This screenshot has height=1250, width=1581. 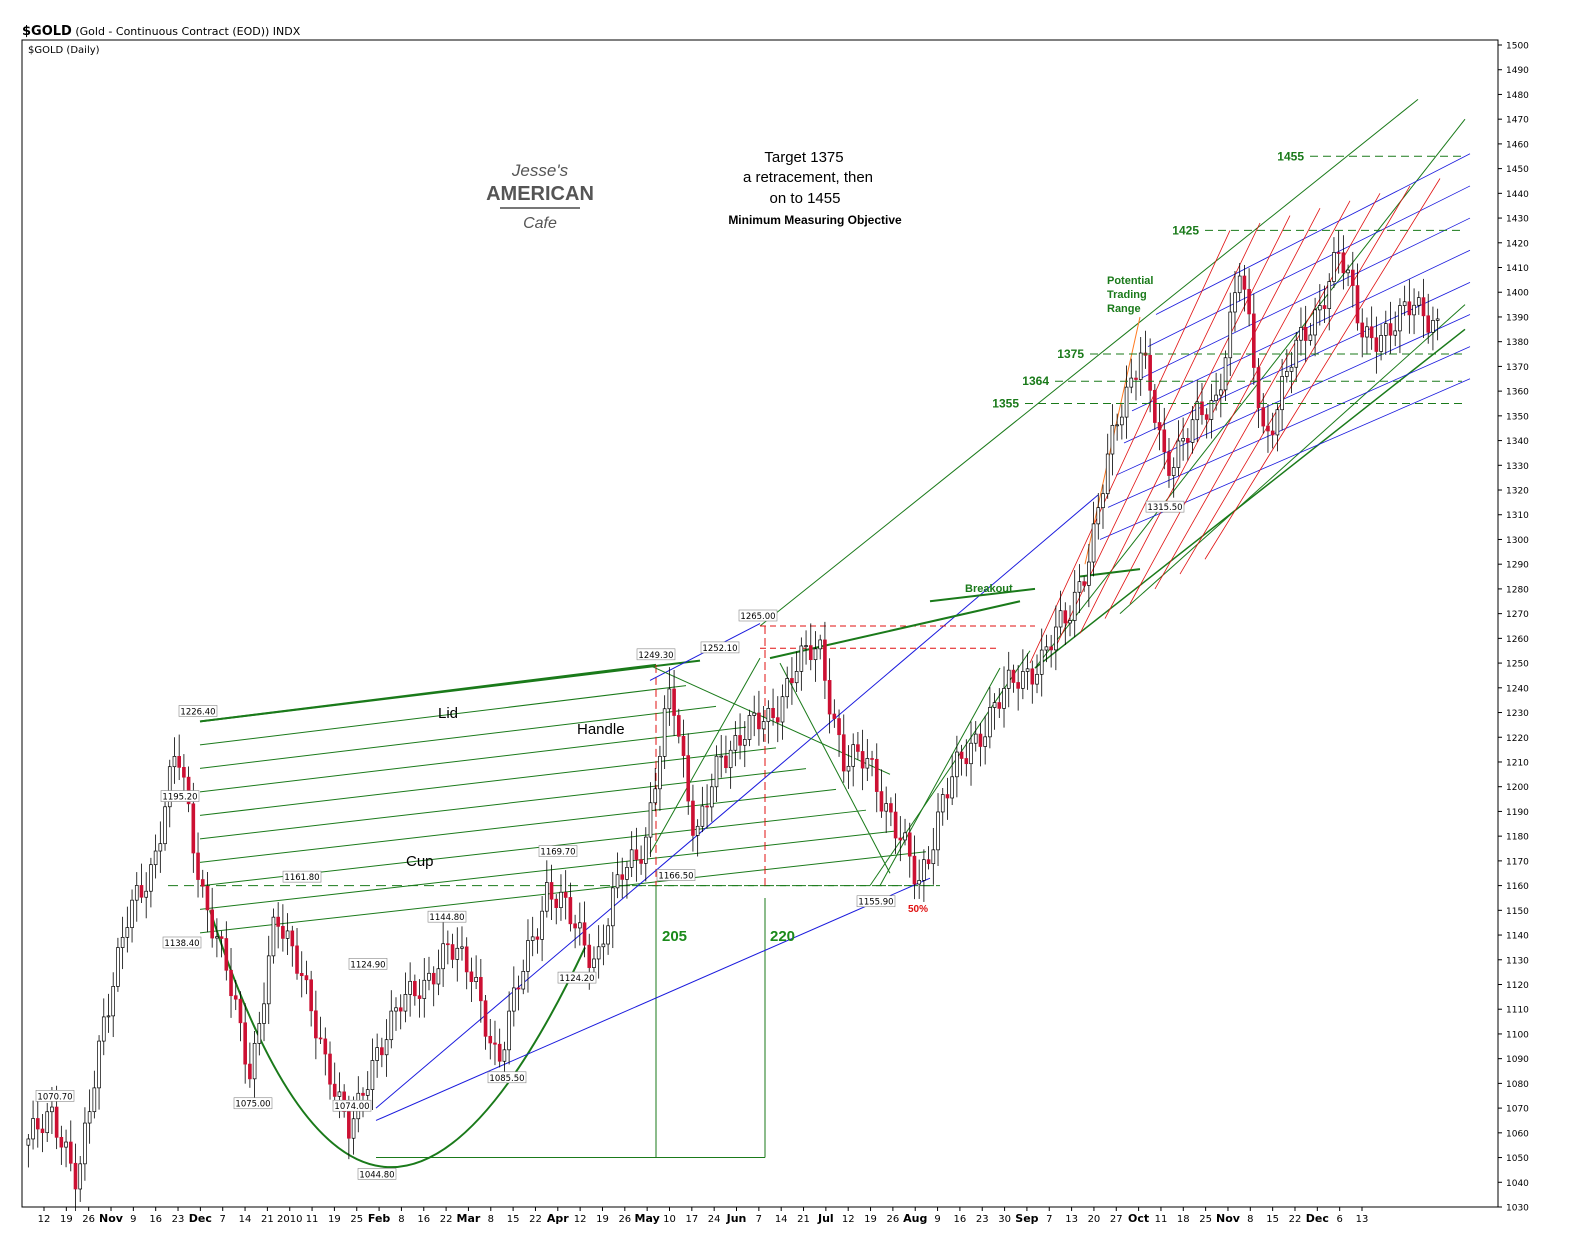 What do you see at coordinates (1517, 442) in the screenshot?
I see `y-tick-label: 1340` at bounding box center [1517, 442].